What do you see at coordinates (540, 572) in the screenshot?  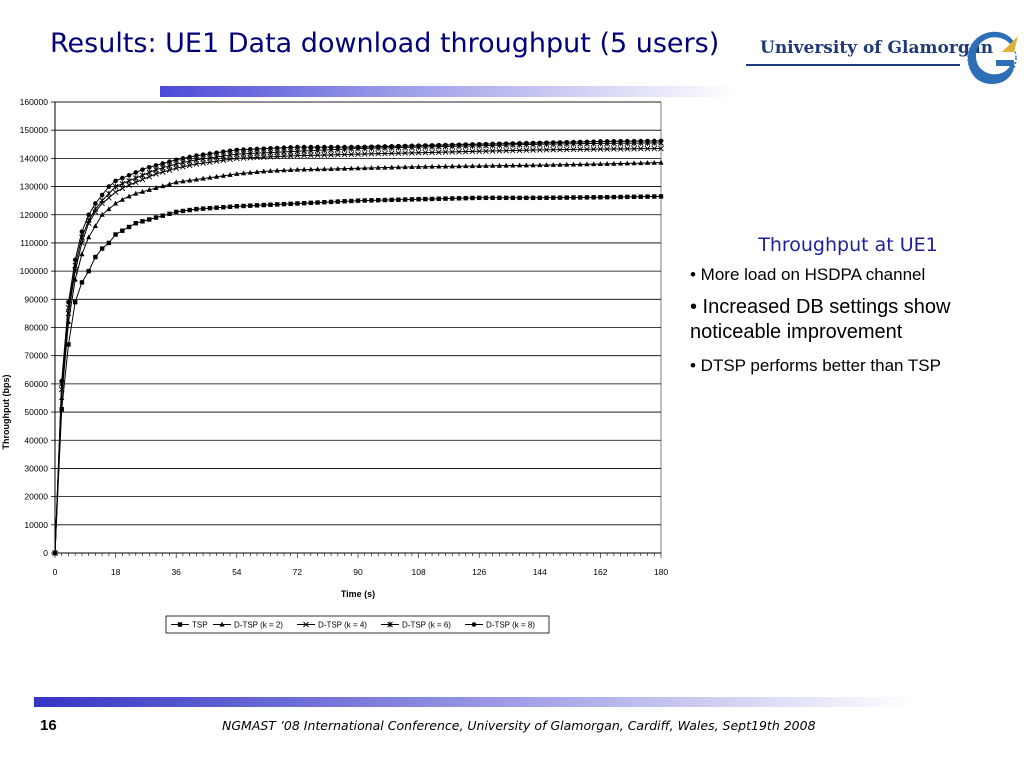 I see `x-tick-label: 144` at bounding box center [540, 572].